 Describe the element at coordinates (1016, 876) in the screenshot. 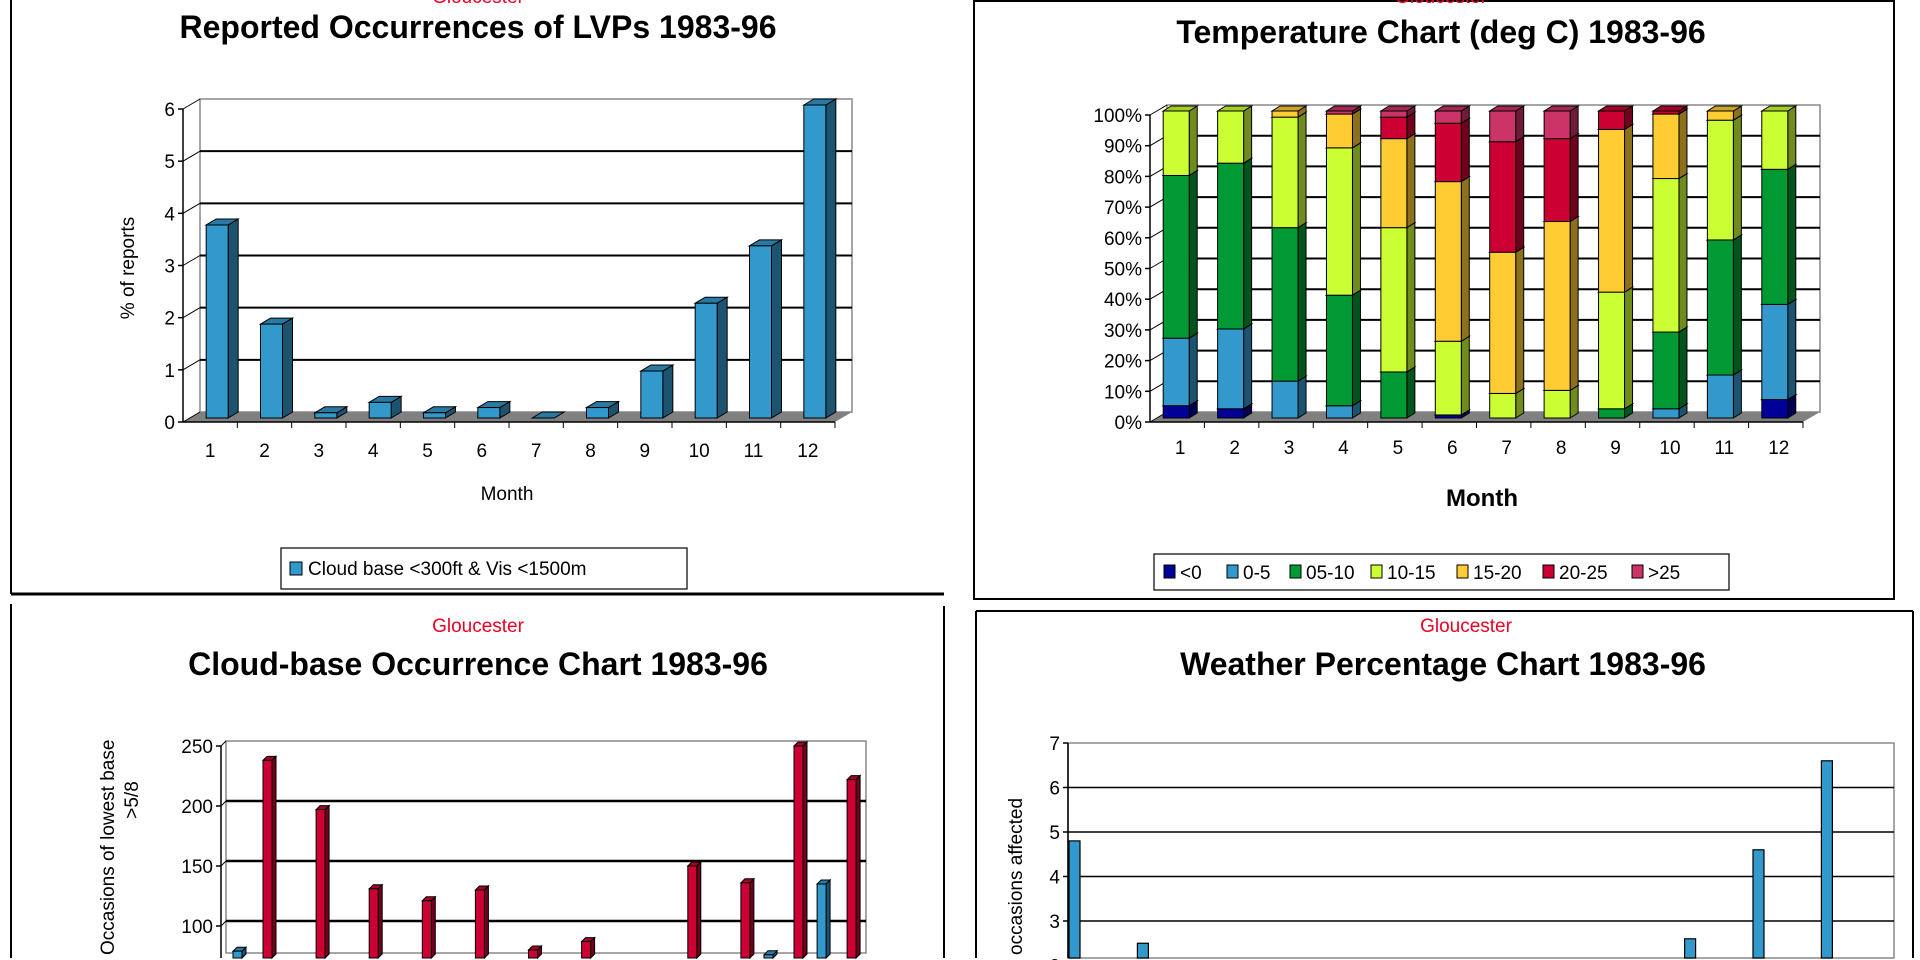

I see `weather-y-axis-label: occasions affected` at that location.